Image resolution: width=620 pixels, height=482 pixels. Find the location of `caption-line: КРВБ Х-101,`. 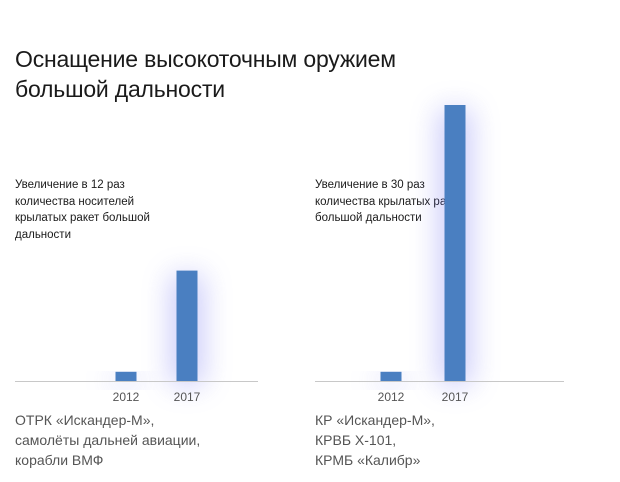

caption-line: КРВБ Х-101, is located at coordinates (356, 440).